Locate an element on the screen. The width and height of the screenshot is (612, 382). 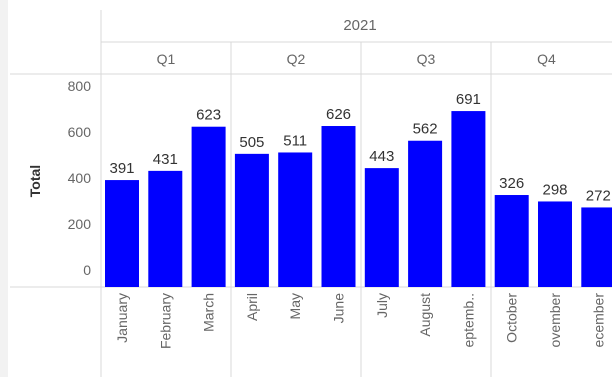
y-tick-label: 400 is located at coordinates (80, 178).